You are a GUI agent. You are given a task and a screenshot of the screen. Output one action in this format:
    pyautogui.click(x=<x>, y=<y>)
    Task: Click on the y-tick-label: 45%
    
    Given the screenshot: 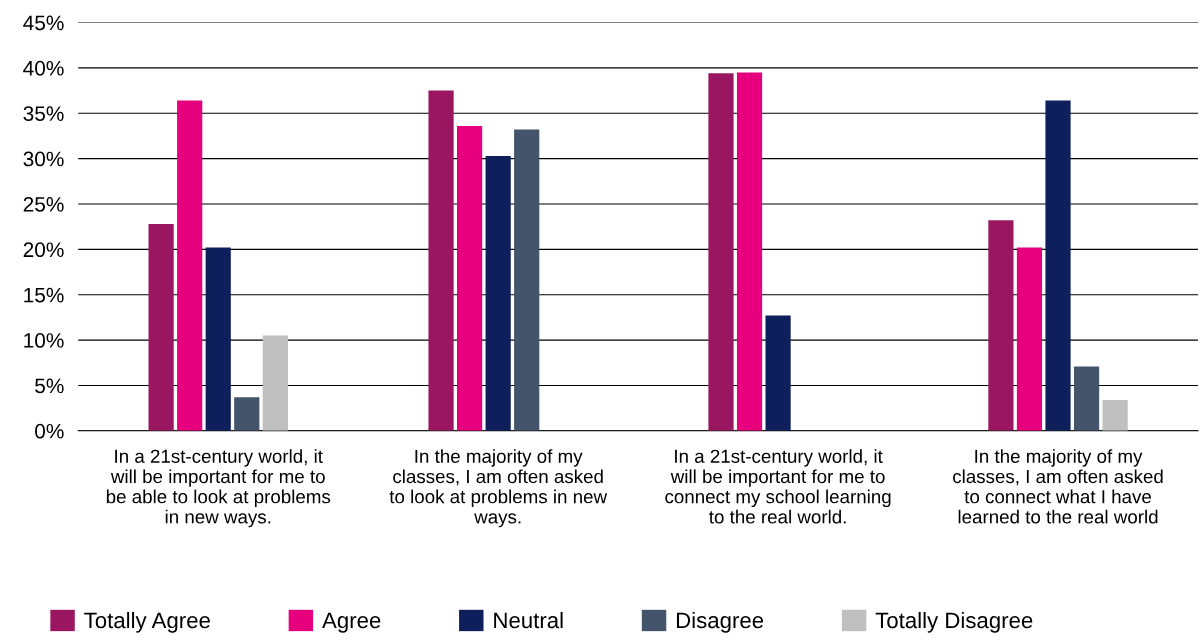 What is the action you would take?
    pyautogui.click(x=43, y=23)
    